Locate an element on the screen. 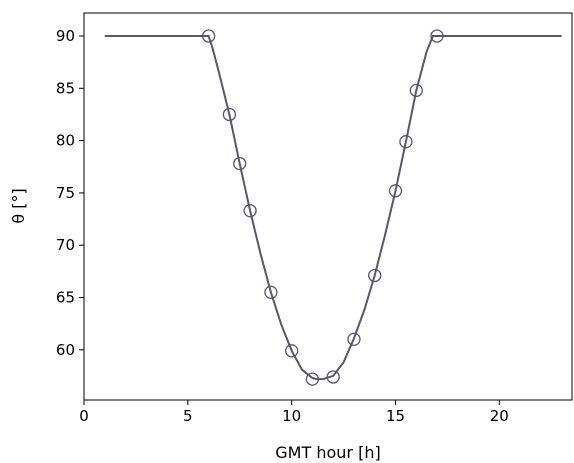  x-tick-label: 5 is located at coordinates (188, 416).